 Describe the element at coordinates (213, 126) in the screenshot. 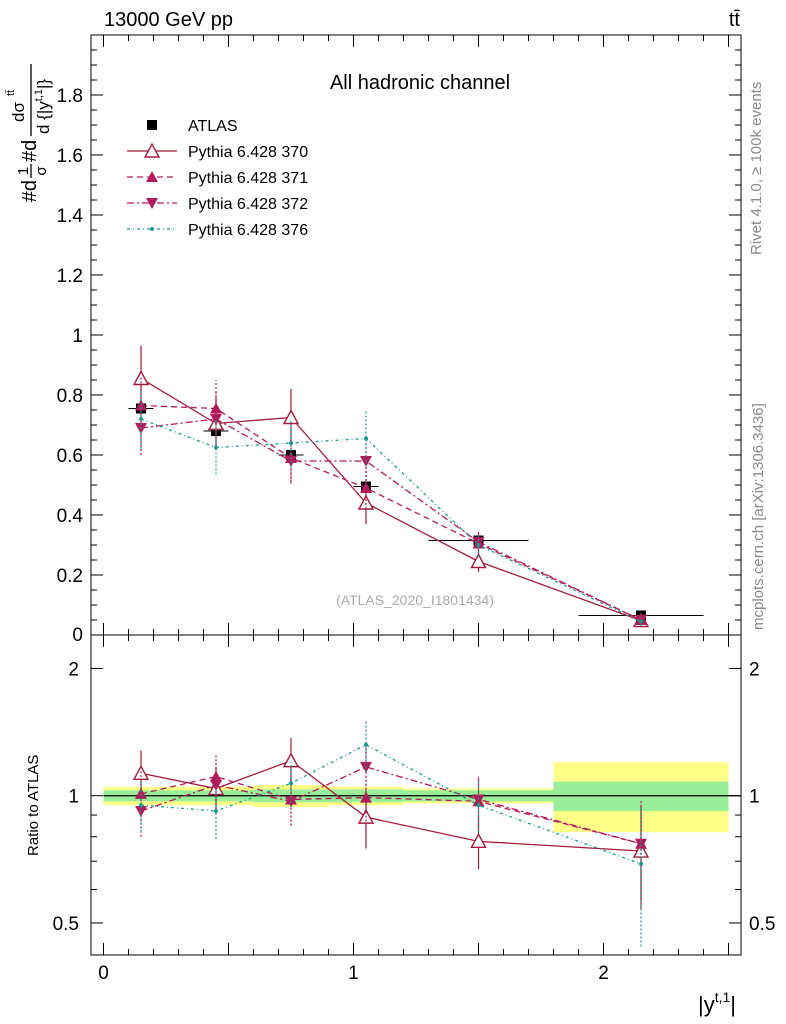

I see `legend-entry: ATLAS` at that location.